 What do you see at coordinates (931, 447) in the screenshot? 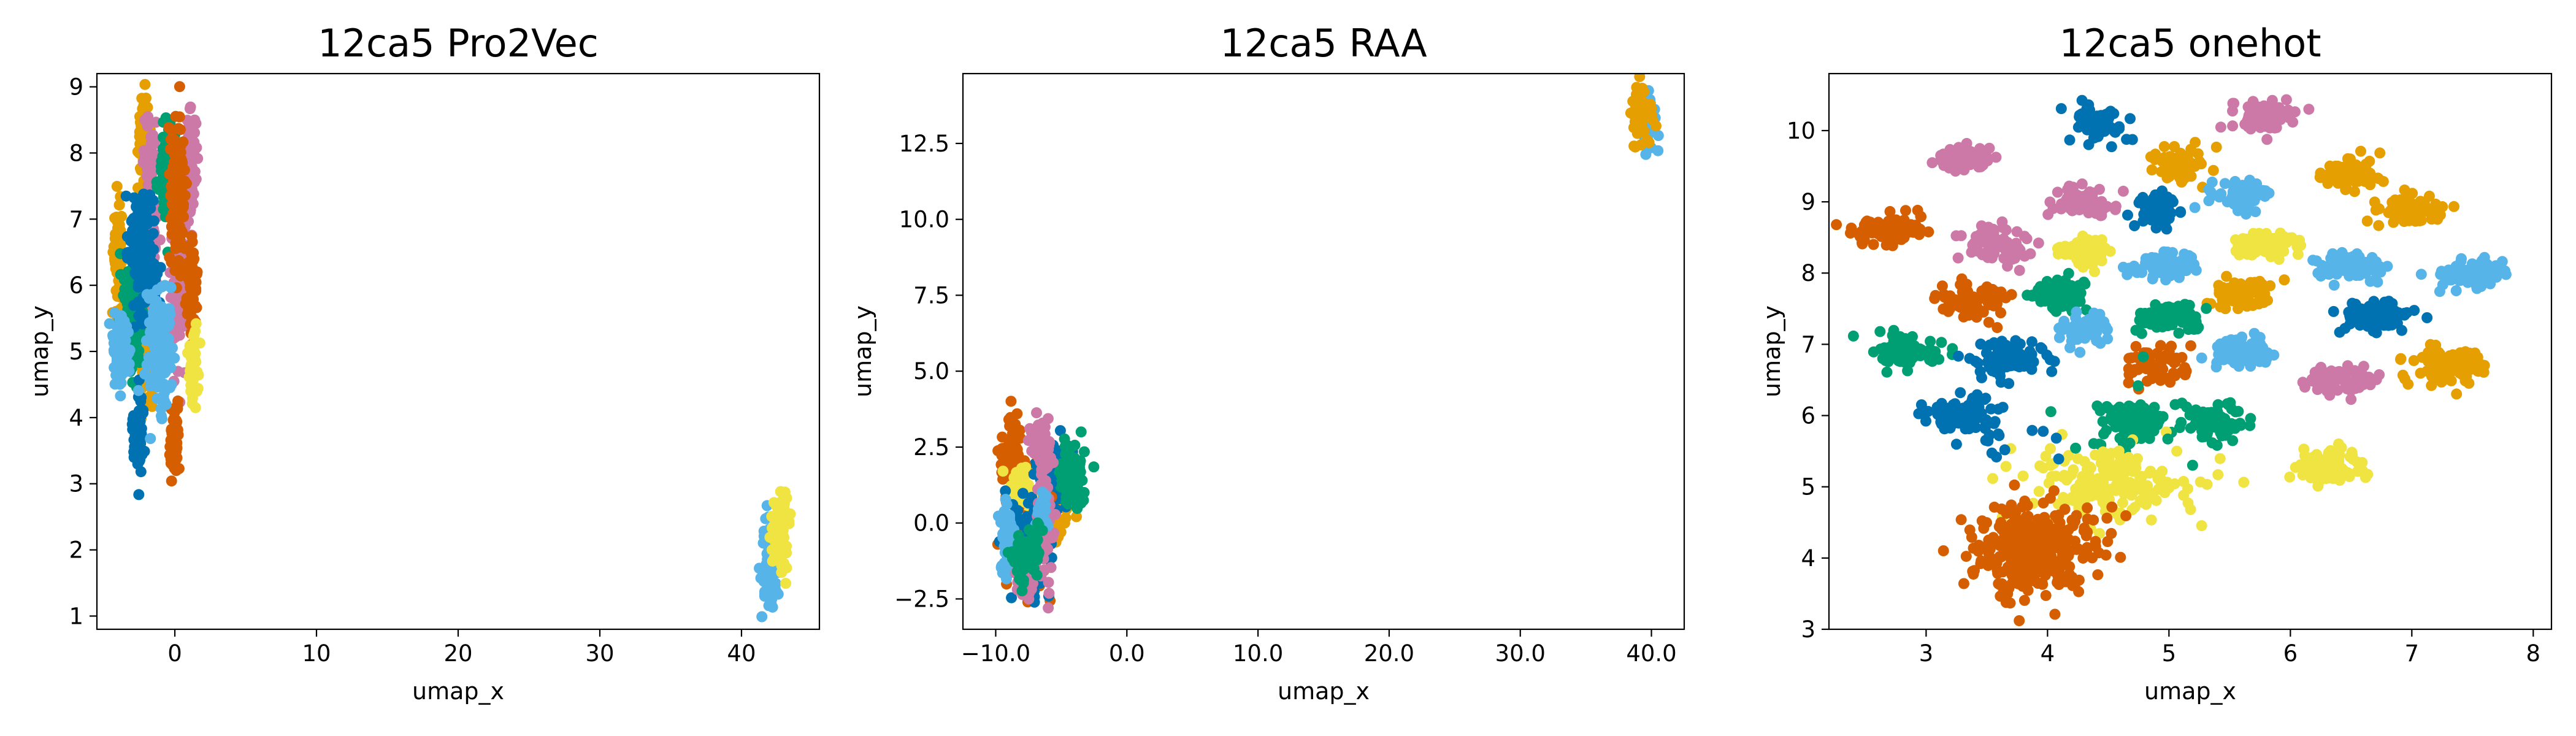
I see `y-tick-label: 2.5` at bounding box center [931, 447].